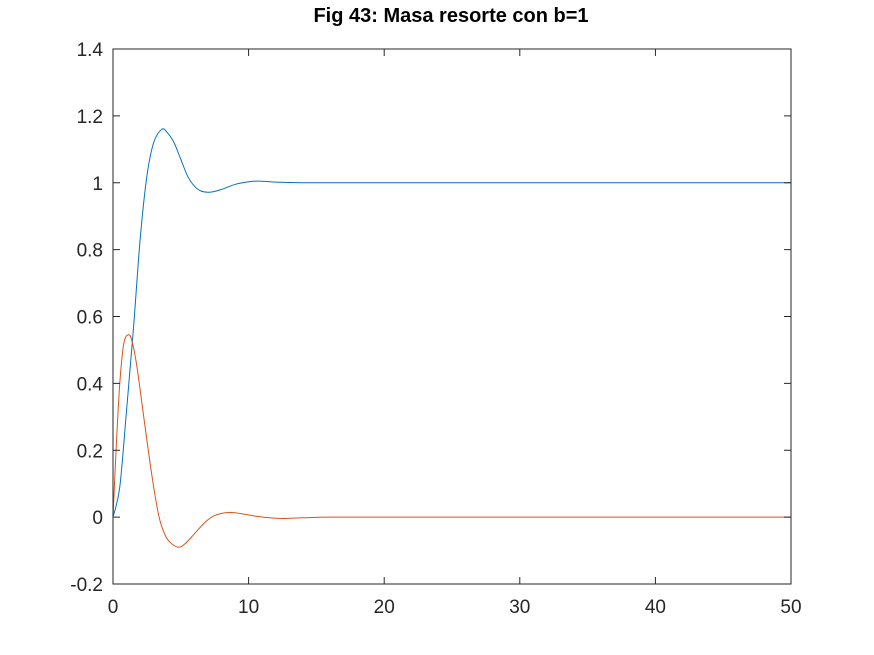 The image size is (874, 655). What do you see at coordinates (113, 607) in the screenshot?
I see `x-tick-label: 0` at bounding box center [113, 607].